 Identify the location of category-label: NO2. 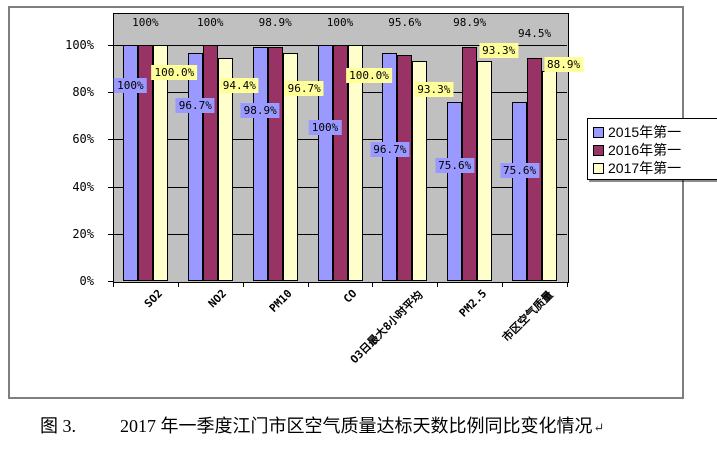
(218, 299).